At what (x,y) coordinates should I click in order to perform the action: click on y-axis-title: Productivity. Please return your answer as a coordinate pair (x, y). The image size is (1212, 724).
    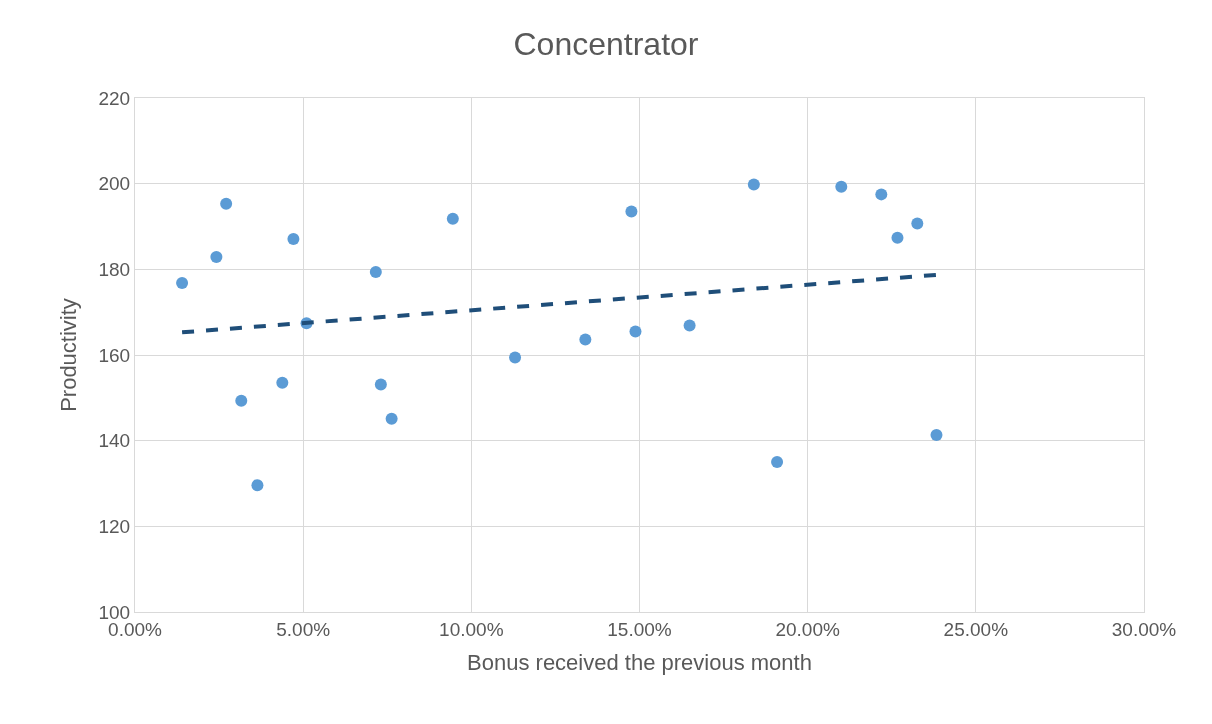
    Looking at the image, I should click on (69, 355).